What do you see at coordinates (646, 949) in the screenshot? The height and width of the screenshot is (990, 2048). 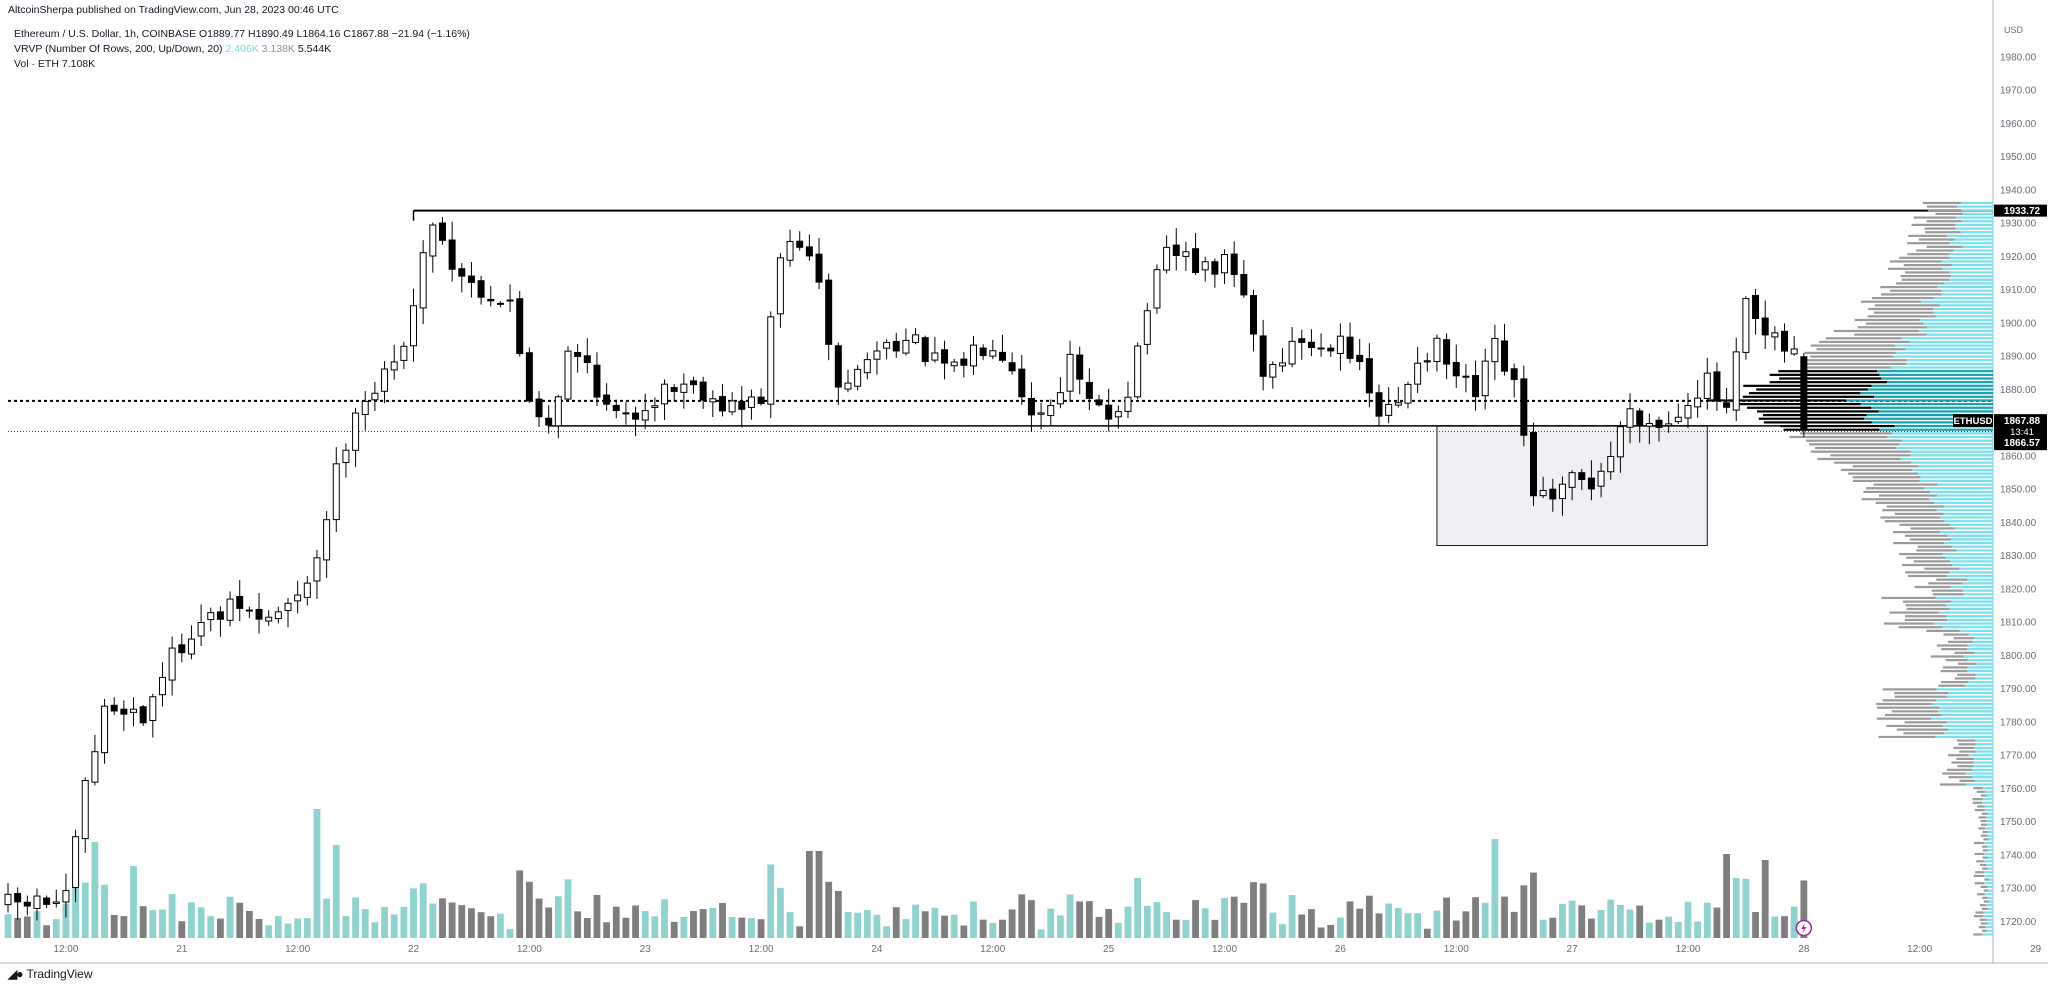 I see `time-tick-label: 23` at bounding box center [646, 949].